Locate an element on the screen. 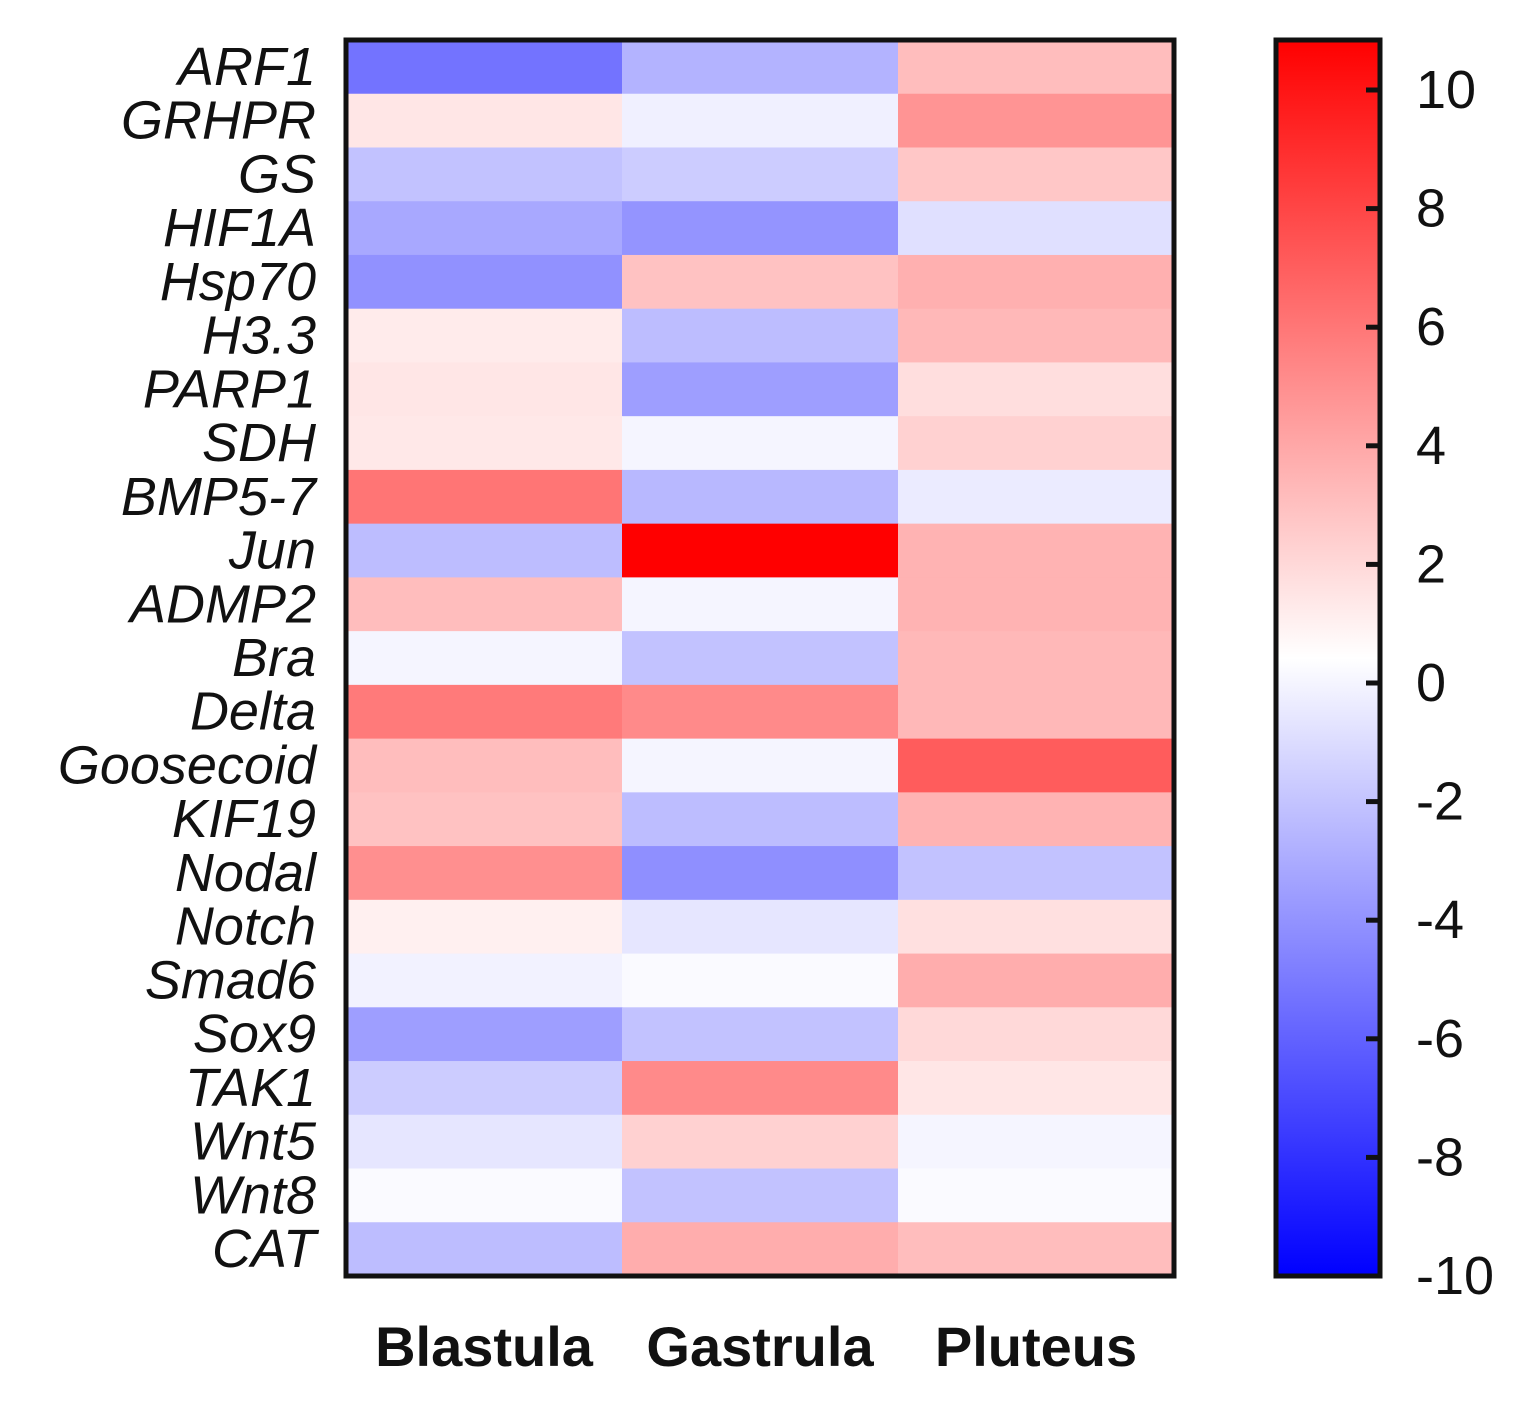 This screenshot has height=1404, width=1540. heatmap-cell-kif19-pluteus is located at coordinates (1036, 819).